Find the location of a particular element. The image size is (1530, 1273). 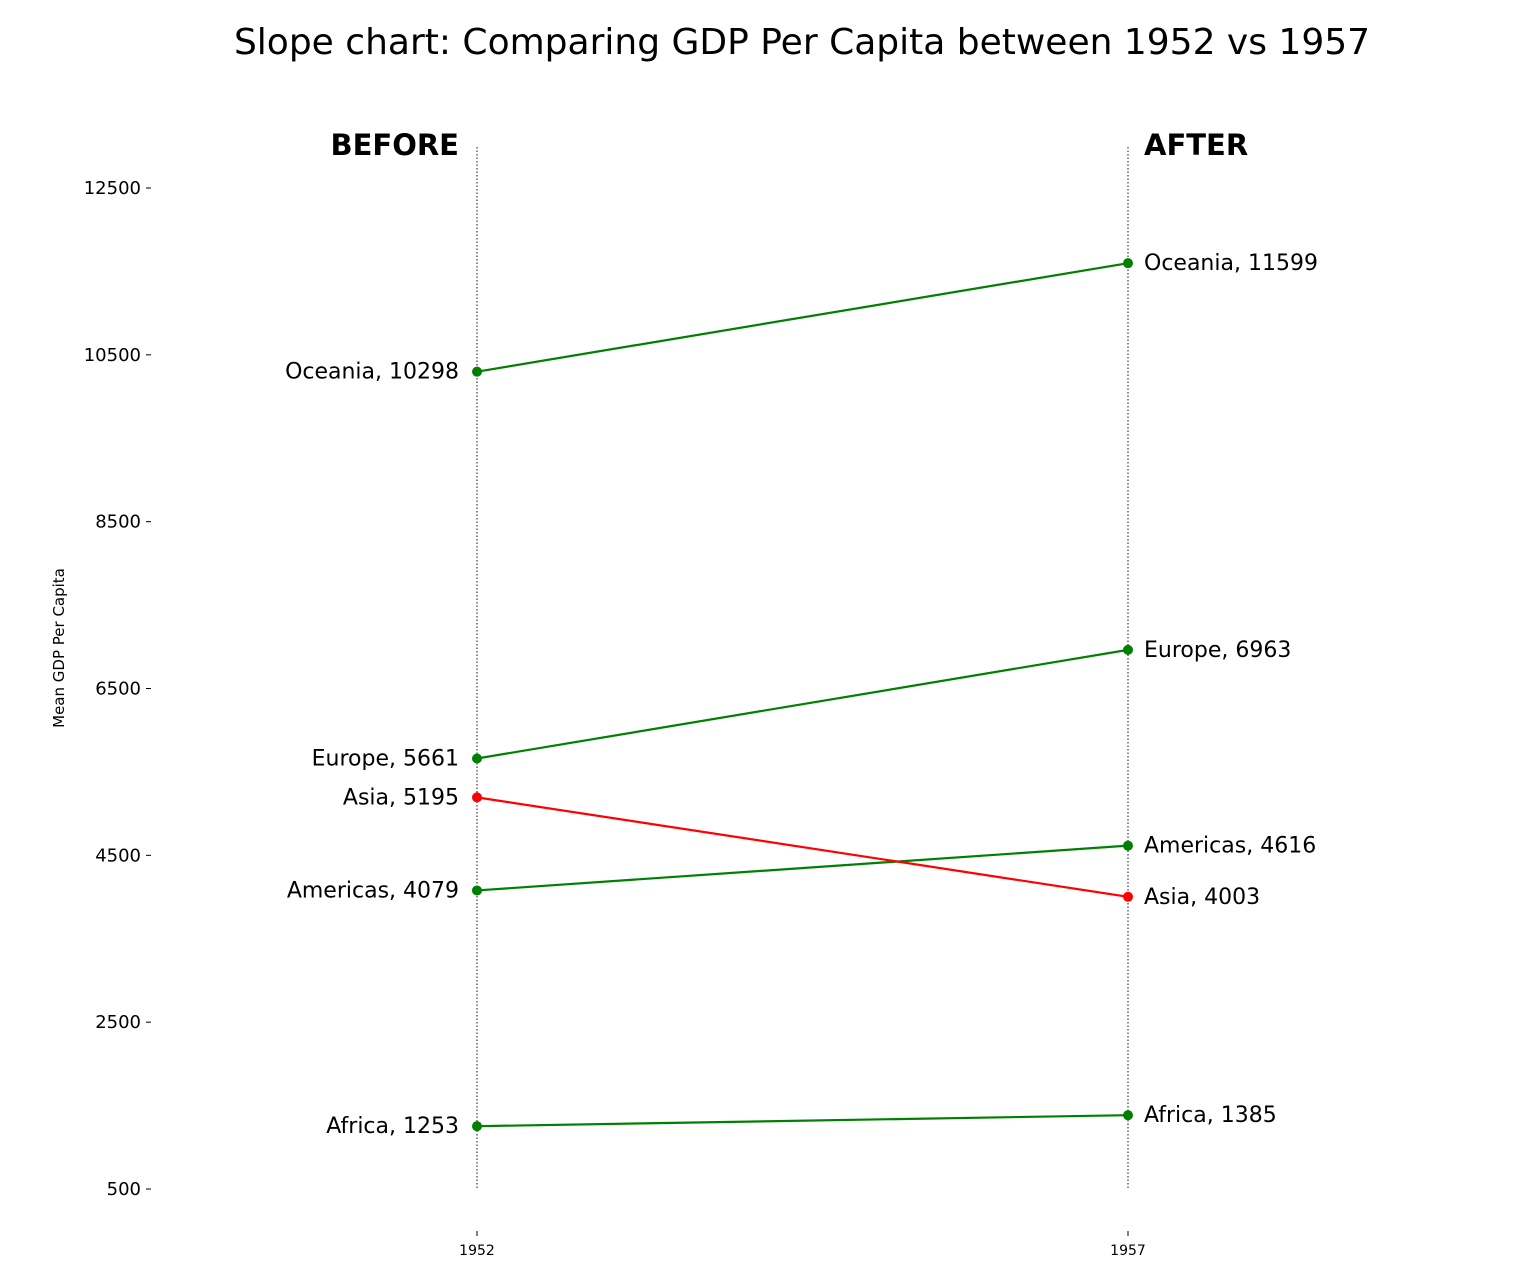

after-header: AFTER is located at coordinates (1196, 145).